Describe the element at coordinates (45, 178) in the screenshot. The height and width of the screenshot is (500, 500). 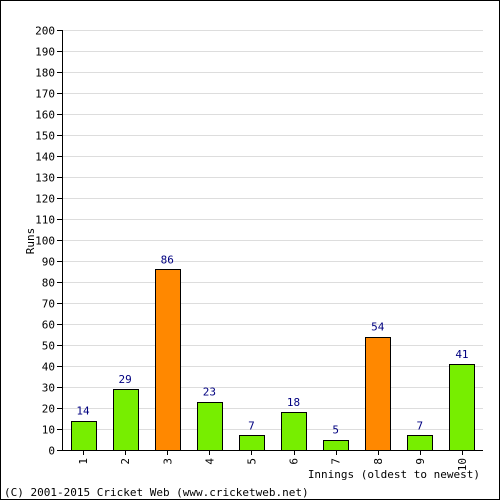
I see `y-tick-label: 130` at that location.